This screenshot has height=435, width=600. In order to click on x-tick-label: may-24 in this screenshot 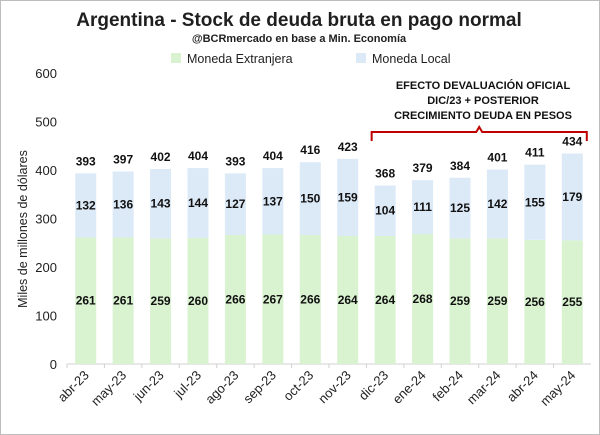, I will do `click(557, 388)`.